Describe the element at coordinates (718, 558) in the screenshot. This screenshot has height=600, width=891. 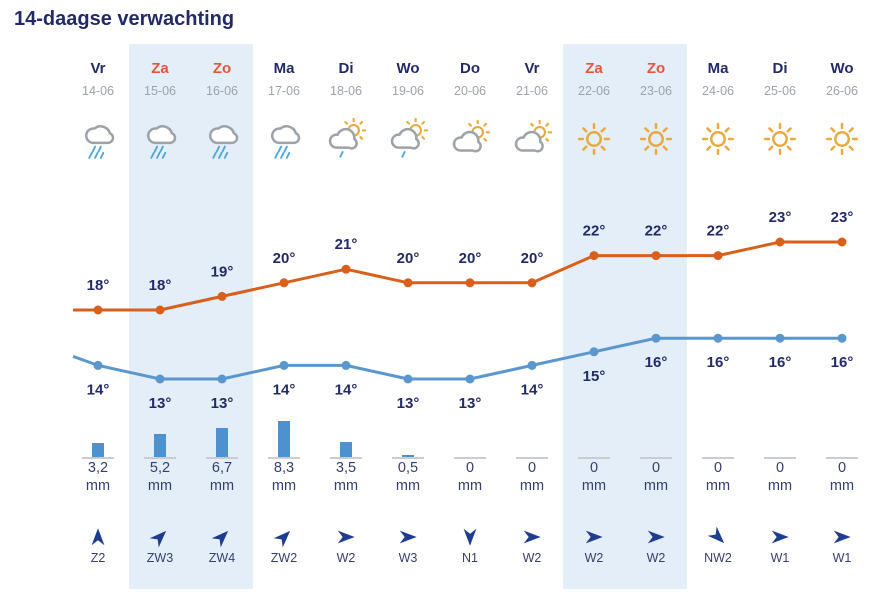
I see `wind-label: NW2` at that location.